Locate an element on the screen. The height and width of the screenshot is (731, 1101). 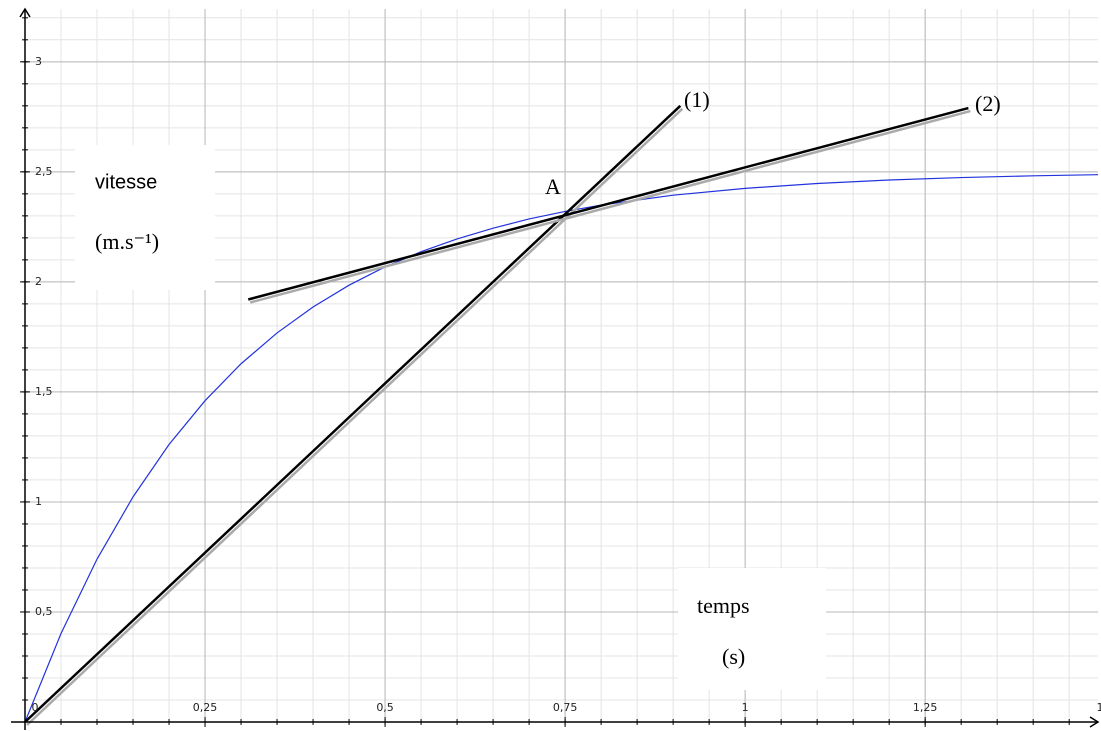
x-tick-label: 1,5 is located at coordinates (1098, 707).